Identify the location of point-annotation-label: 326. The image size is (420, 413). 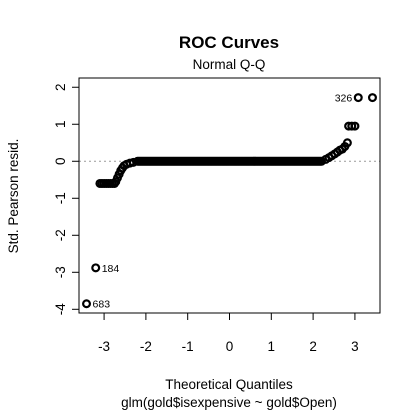
(344, 99).